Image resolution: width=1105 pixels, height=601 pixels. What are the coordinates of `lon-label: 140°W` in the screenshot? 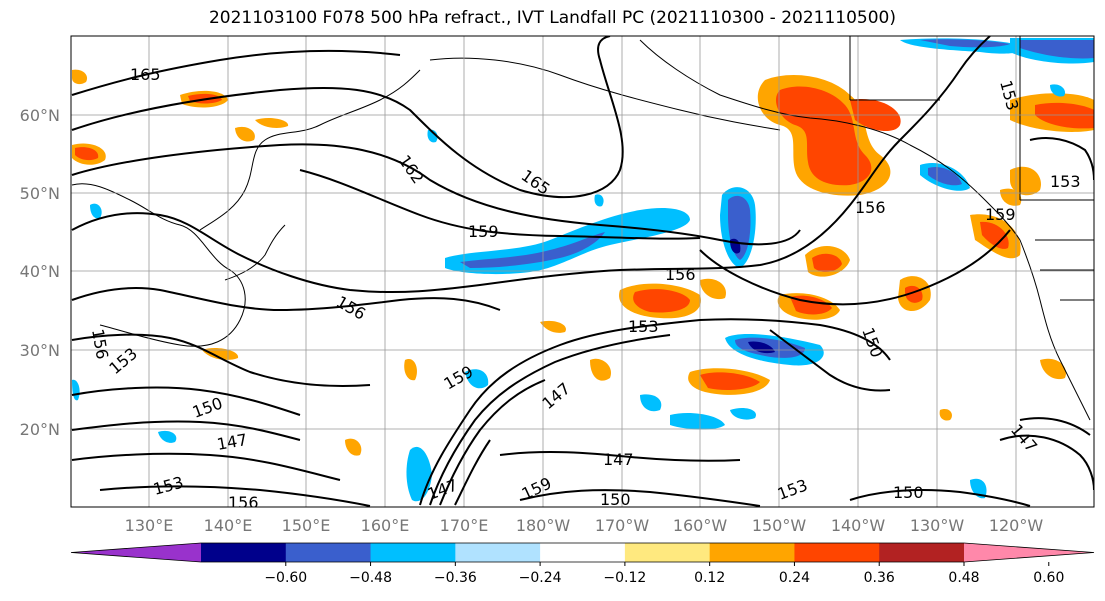 It's located at (858, 525).